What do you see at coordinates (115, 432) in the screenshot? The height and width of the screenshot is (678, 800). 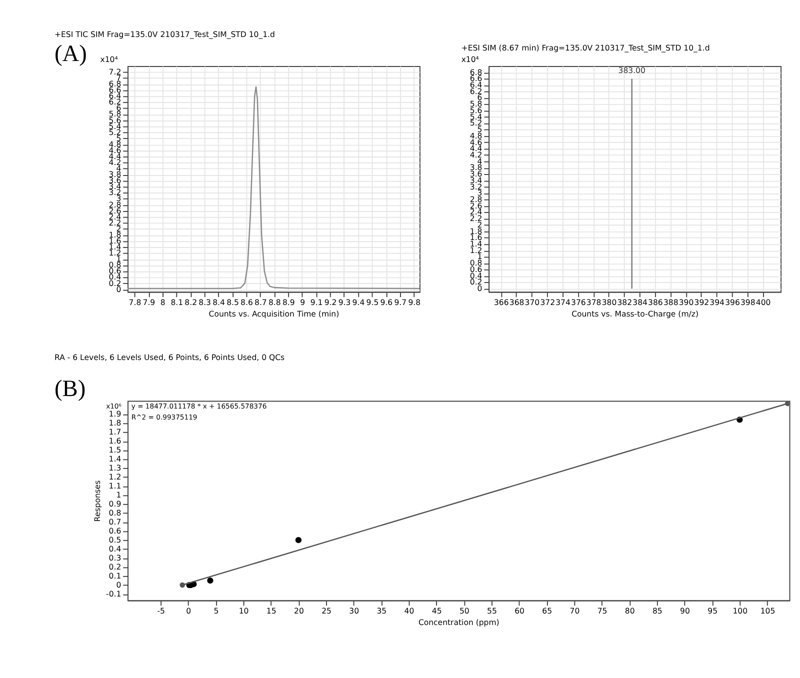 I see `y-tick-label: 1.7` at bounding box center [115, 432].